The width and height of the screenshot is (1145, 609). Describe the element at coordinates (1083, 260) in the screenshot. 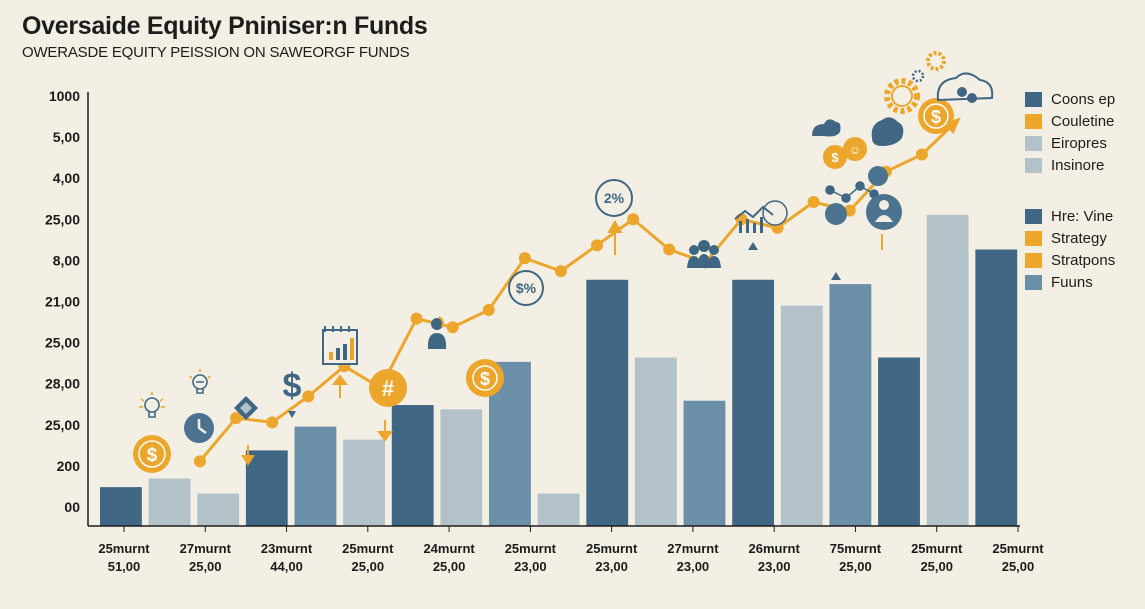

I see `legend-label: Stratpons` at that location.